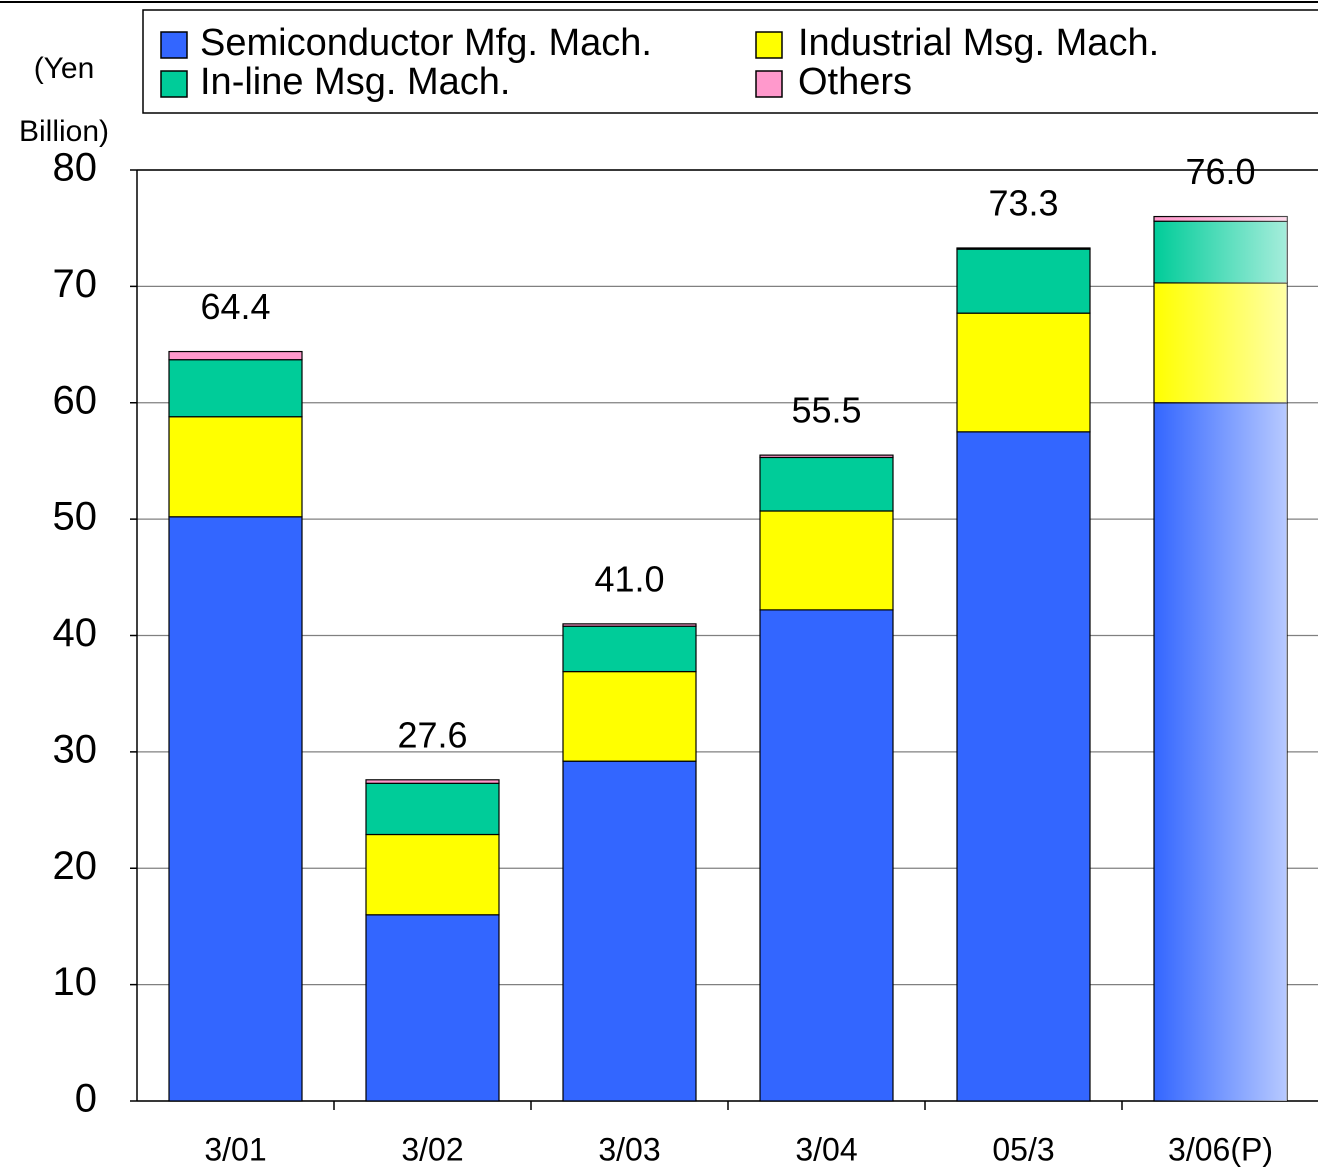  What do you see at coordinates (826, 410) in the screenshot?
I see `total-label: 55.5` at bounding box center [826, 410].